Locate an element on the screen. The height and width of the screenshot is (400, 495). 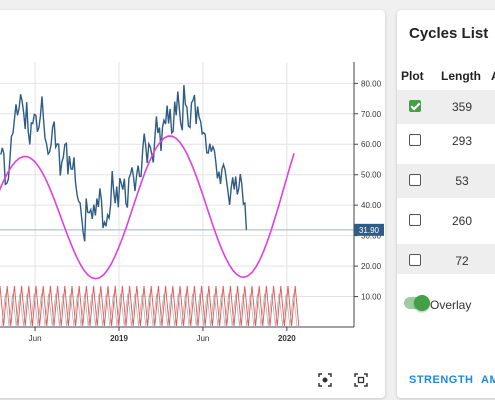
cycle-length: 359 is located at coordinates (462, 107).